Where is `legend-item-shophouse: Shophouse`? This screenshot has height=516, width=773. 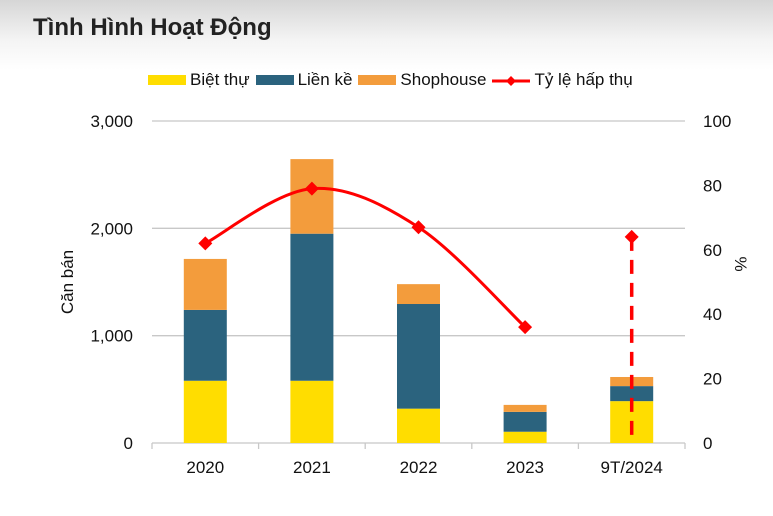 legend-item-shophouse: Shophouse is located at coordinates (422, 80).